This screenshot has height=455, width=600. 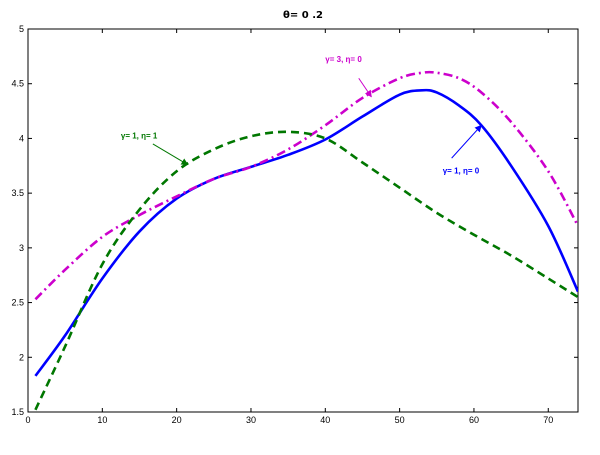 What do you see at coordinates (474, 420) in the screenshot?
I see `x-tick-label: 60` at bounding box center [474, 420].